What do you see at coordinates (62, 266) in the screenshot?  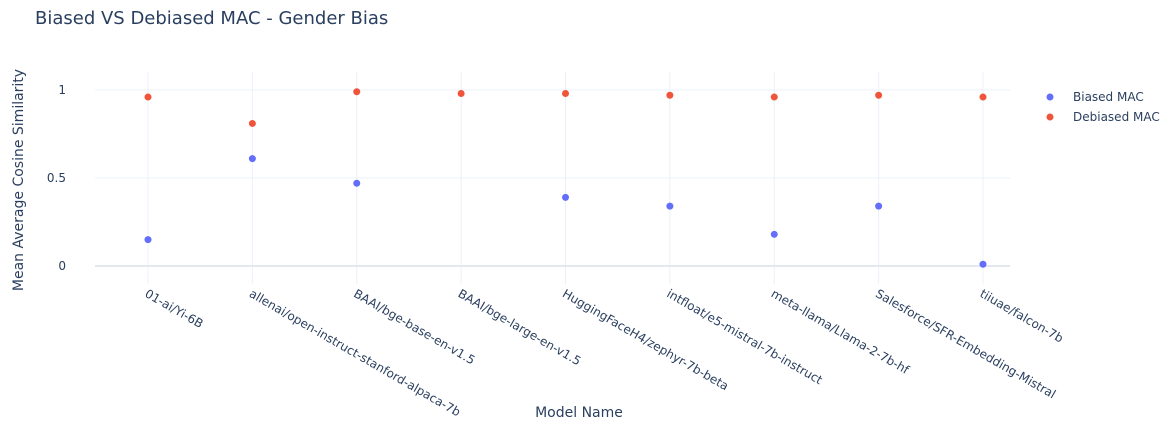 I see `y-tick-label: 0` at bounding box center [62, 266].